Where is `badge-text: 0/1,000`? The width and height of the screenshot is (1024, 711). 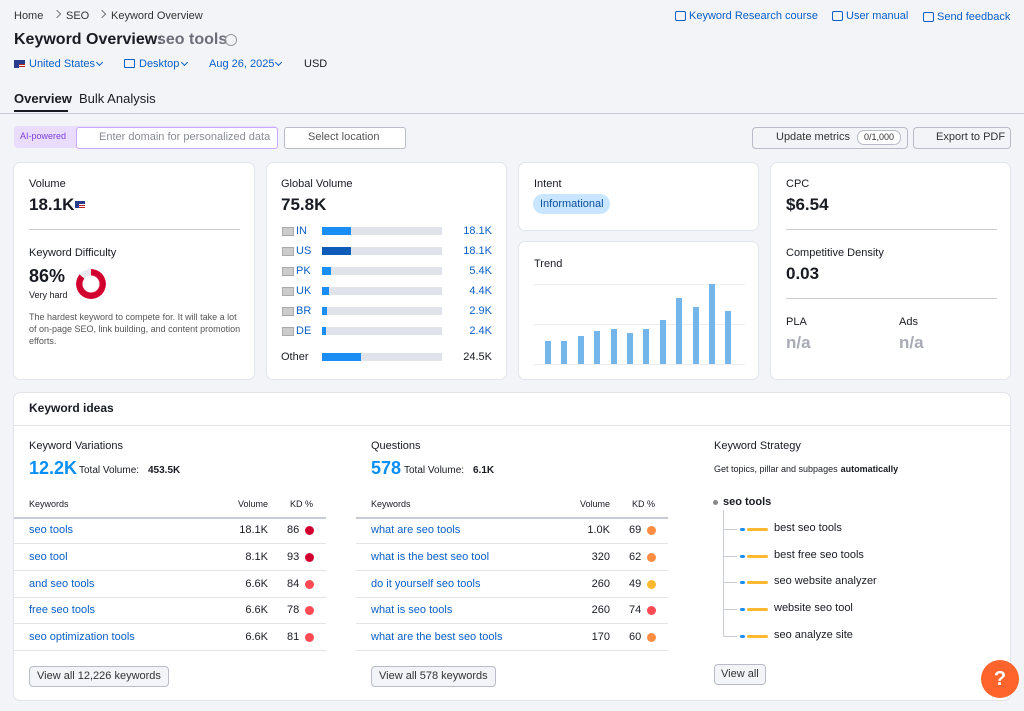
badge-text: 0/1,000 is located at coordinates (879, 137).